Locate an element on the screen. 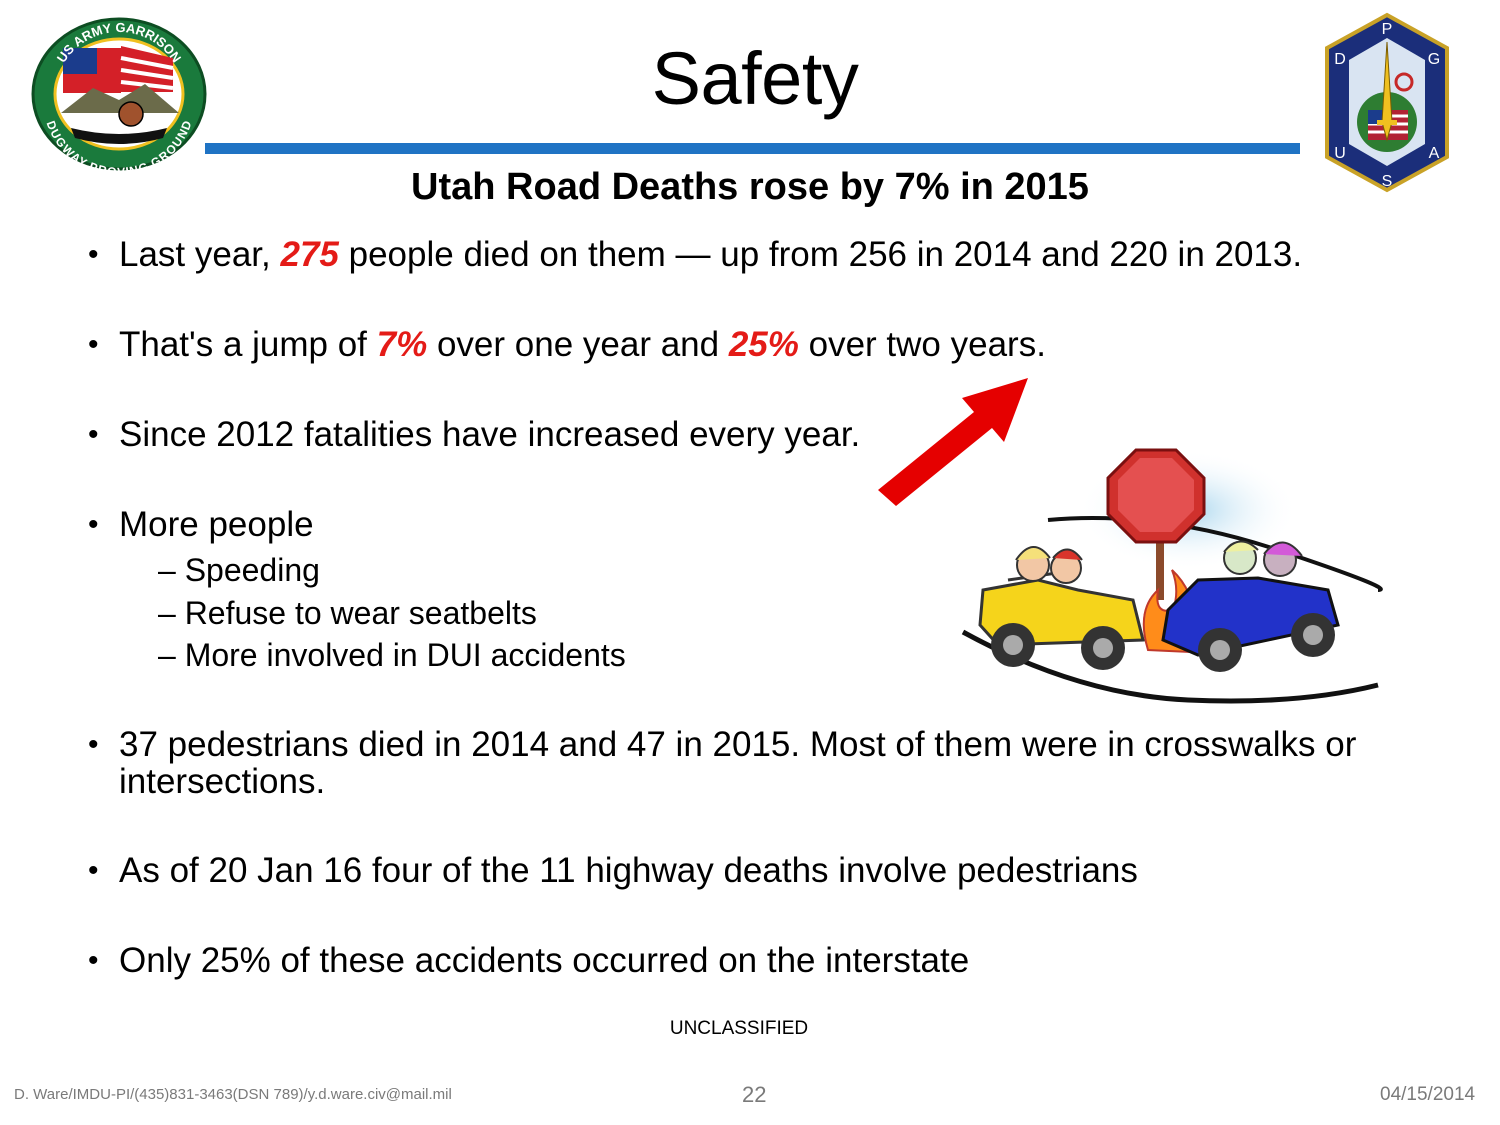 The width and height of the screenshot is (1500, 1125). bullet-text: over two years. is located at coordinates (922, 344).